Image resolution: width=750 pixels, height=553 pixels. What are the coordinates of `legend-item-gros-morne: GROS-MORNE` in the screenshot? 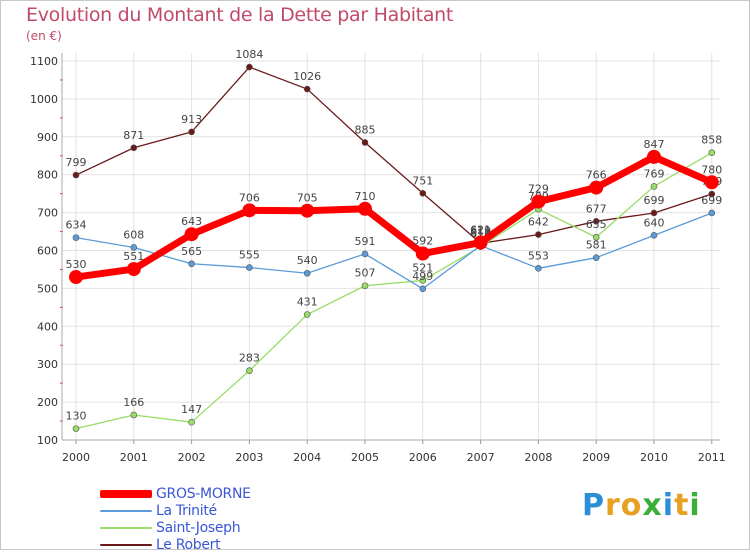 It's located at (175, 493).